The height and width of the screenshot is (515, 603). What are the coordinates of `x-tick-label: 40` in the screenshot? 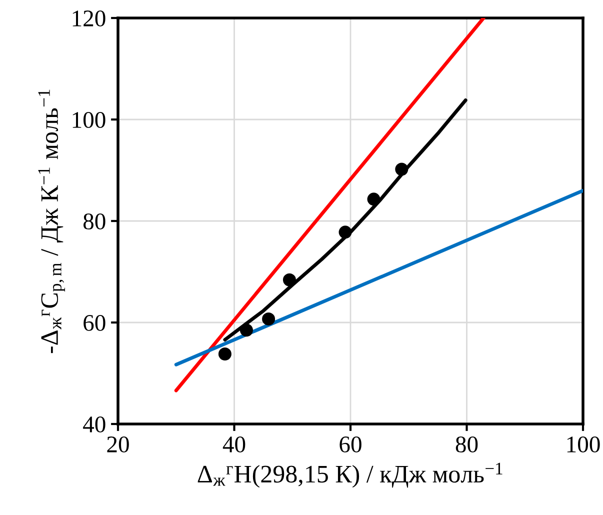 It's located at (234, 444).